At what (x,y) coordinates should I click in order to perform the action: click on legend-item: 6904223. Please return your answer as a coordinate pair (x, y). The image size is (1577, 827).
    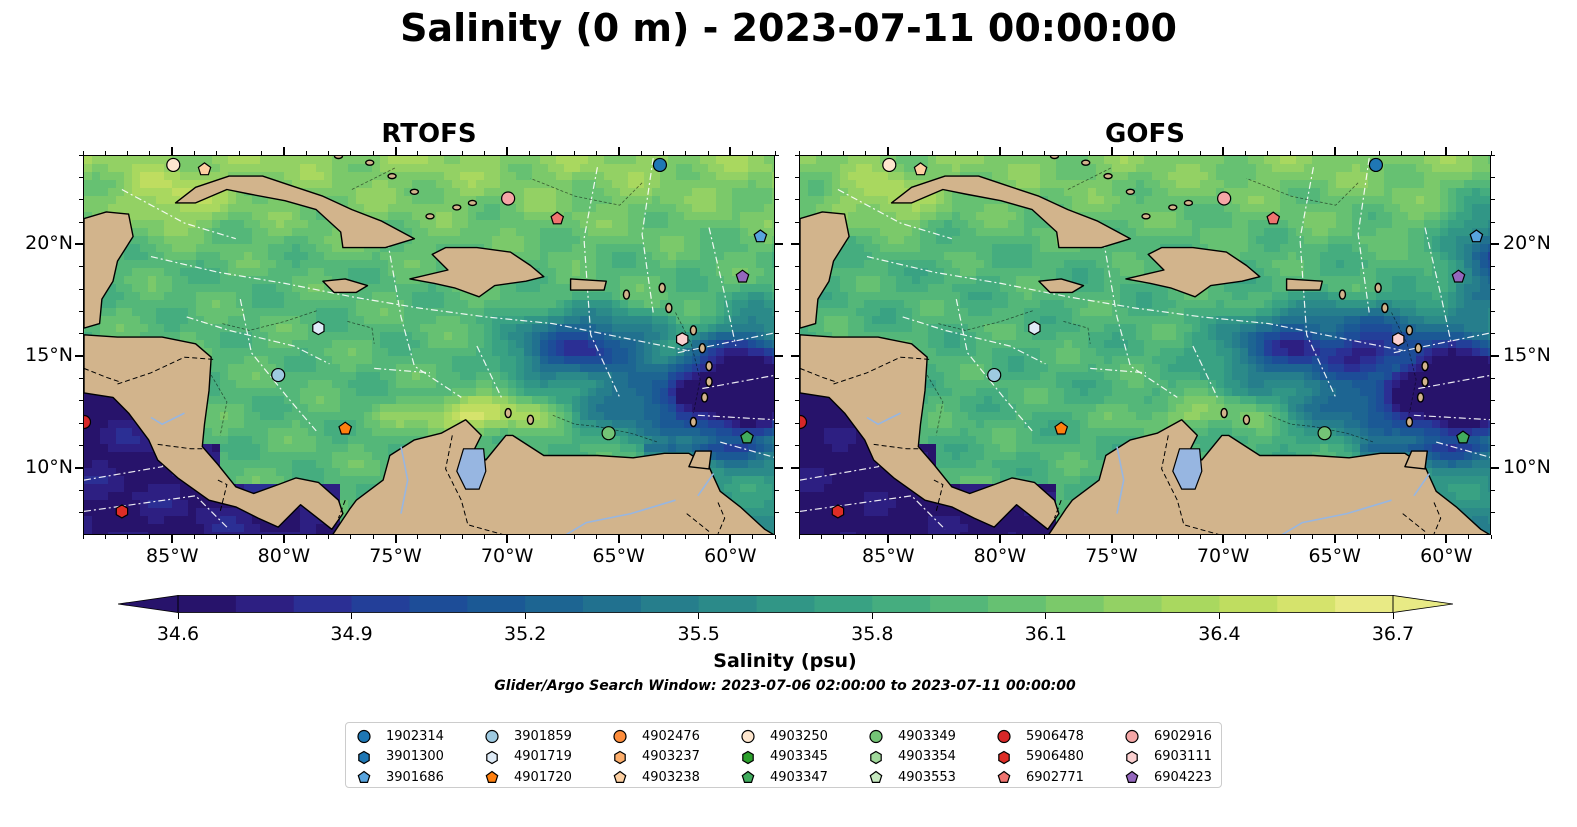
    Looking at the image, I should click on (1188, 777).